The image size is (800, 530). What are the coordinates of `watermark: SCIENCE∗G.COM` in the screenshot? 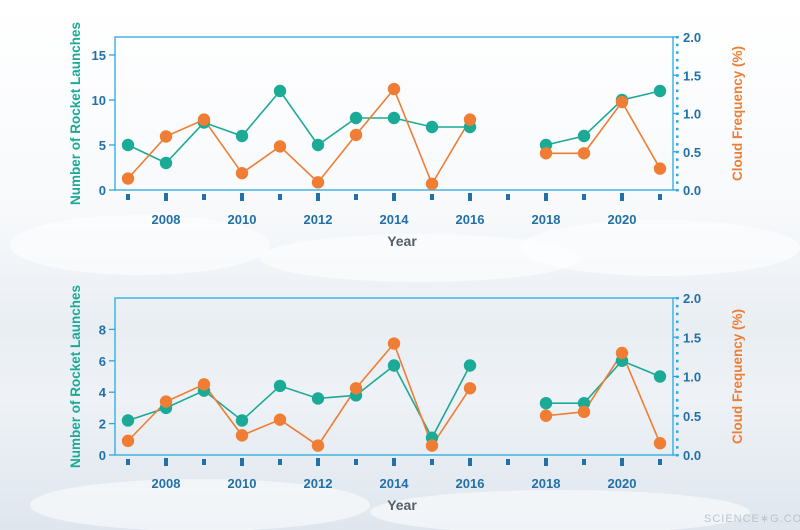 It's located at (752, 519).